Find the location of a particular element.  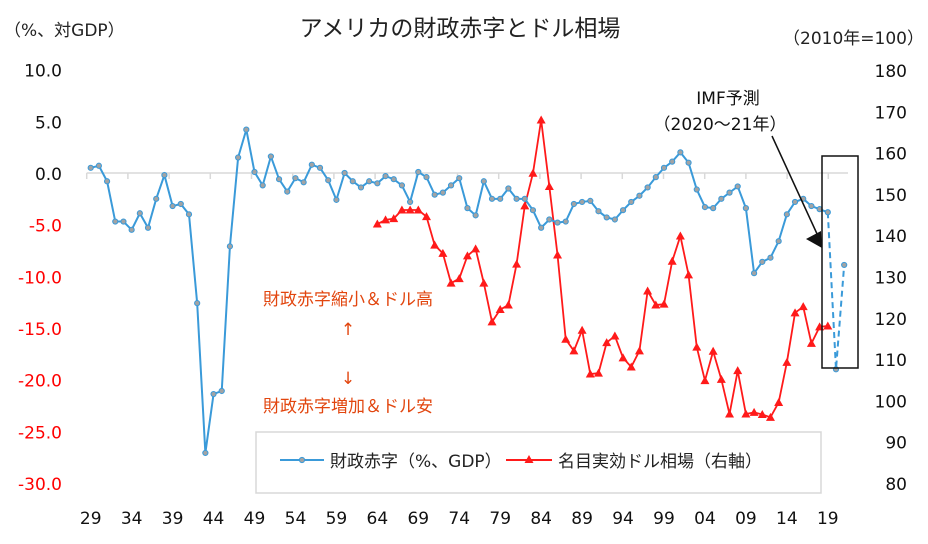

x-tick-label: 84 is located at coordinates (541, 519).